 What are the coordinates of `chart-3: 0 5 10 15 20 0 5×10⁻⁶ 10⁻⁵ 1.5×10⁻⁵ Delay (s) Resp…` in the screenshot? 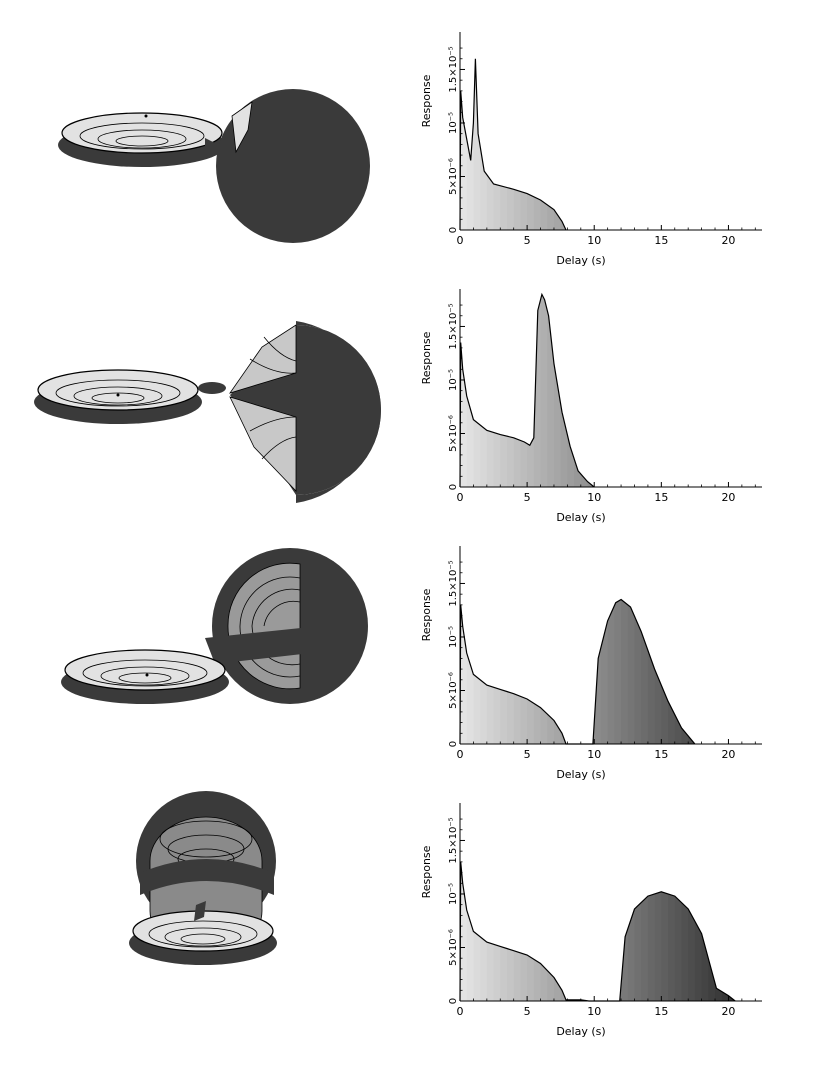 It's located at (591, 663).